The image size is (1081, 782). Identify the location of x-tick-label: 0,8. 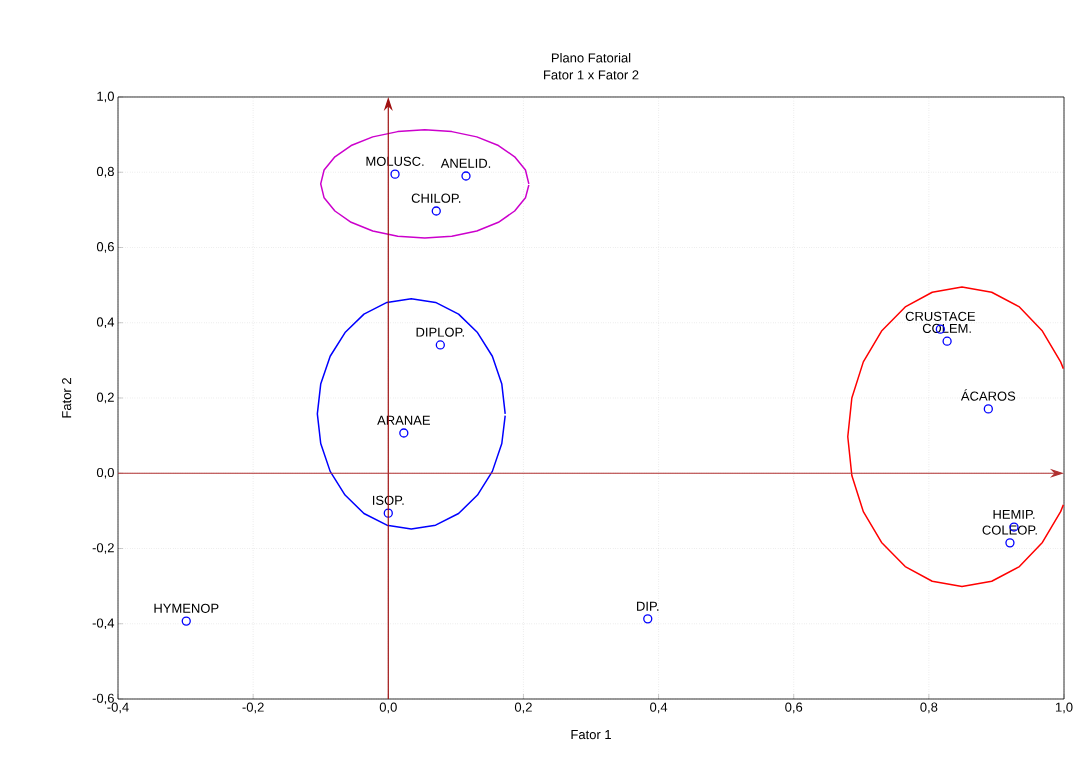
(929, 708).